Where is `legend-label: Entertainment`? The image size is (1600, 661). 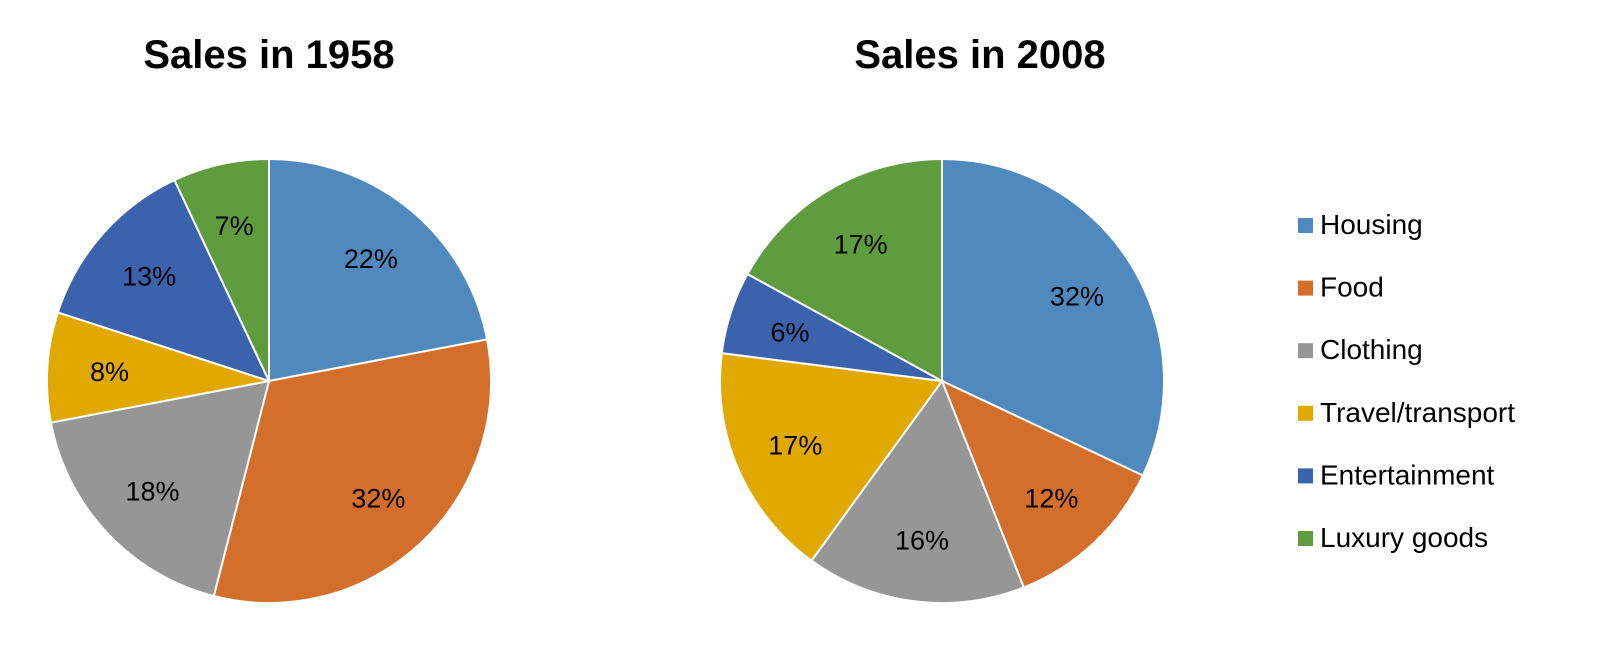 legend-label: Entertainment is located at coordinates (1407, 474).